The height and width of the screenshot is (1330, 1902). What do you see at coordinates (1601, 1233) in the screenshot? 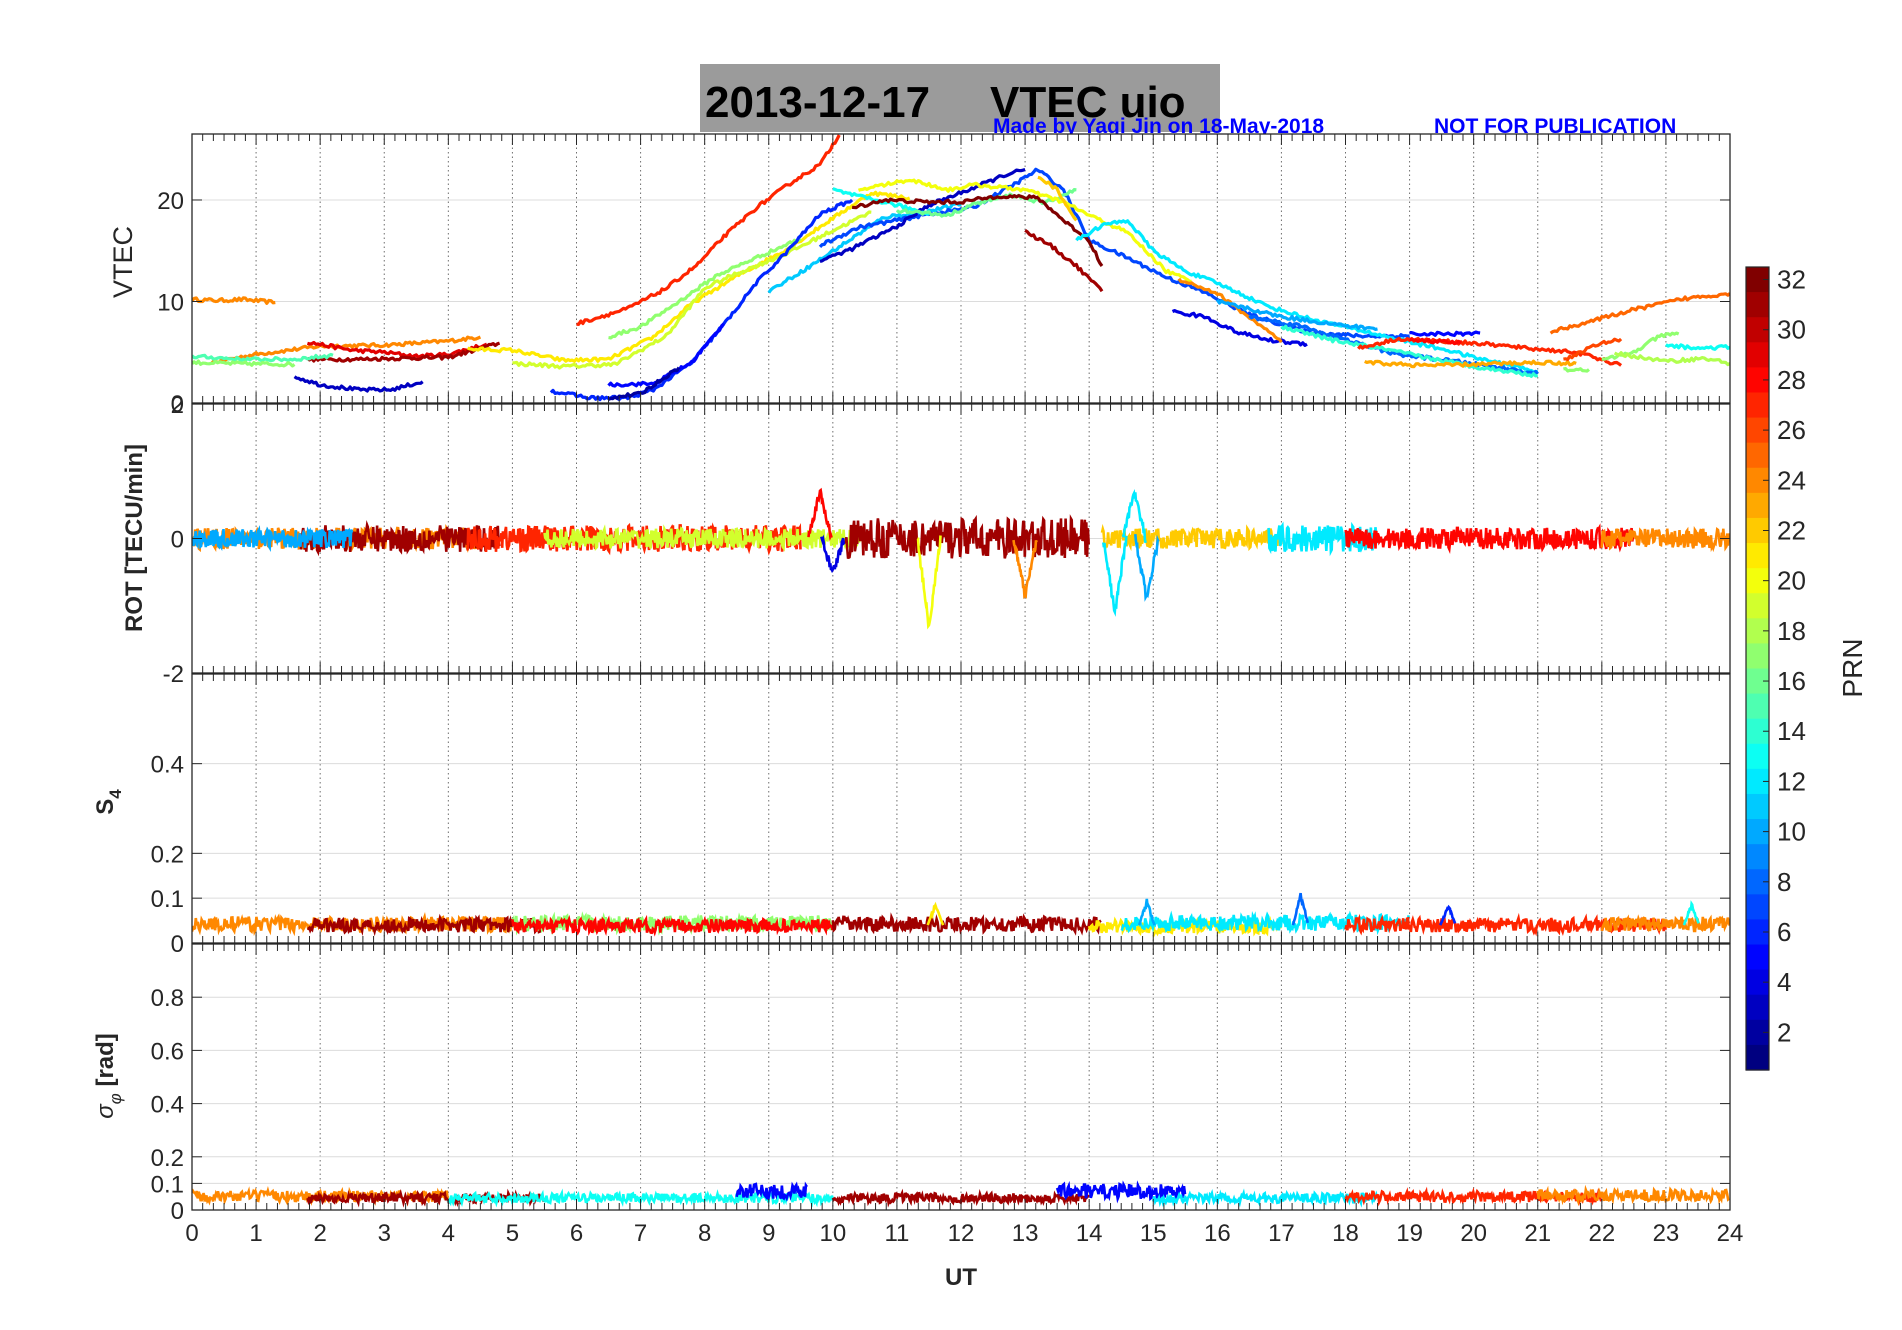
I see `x-tick-label: 22` at bounding box center [1601, 1233].